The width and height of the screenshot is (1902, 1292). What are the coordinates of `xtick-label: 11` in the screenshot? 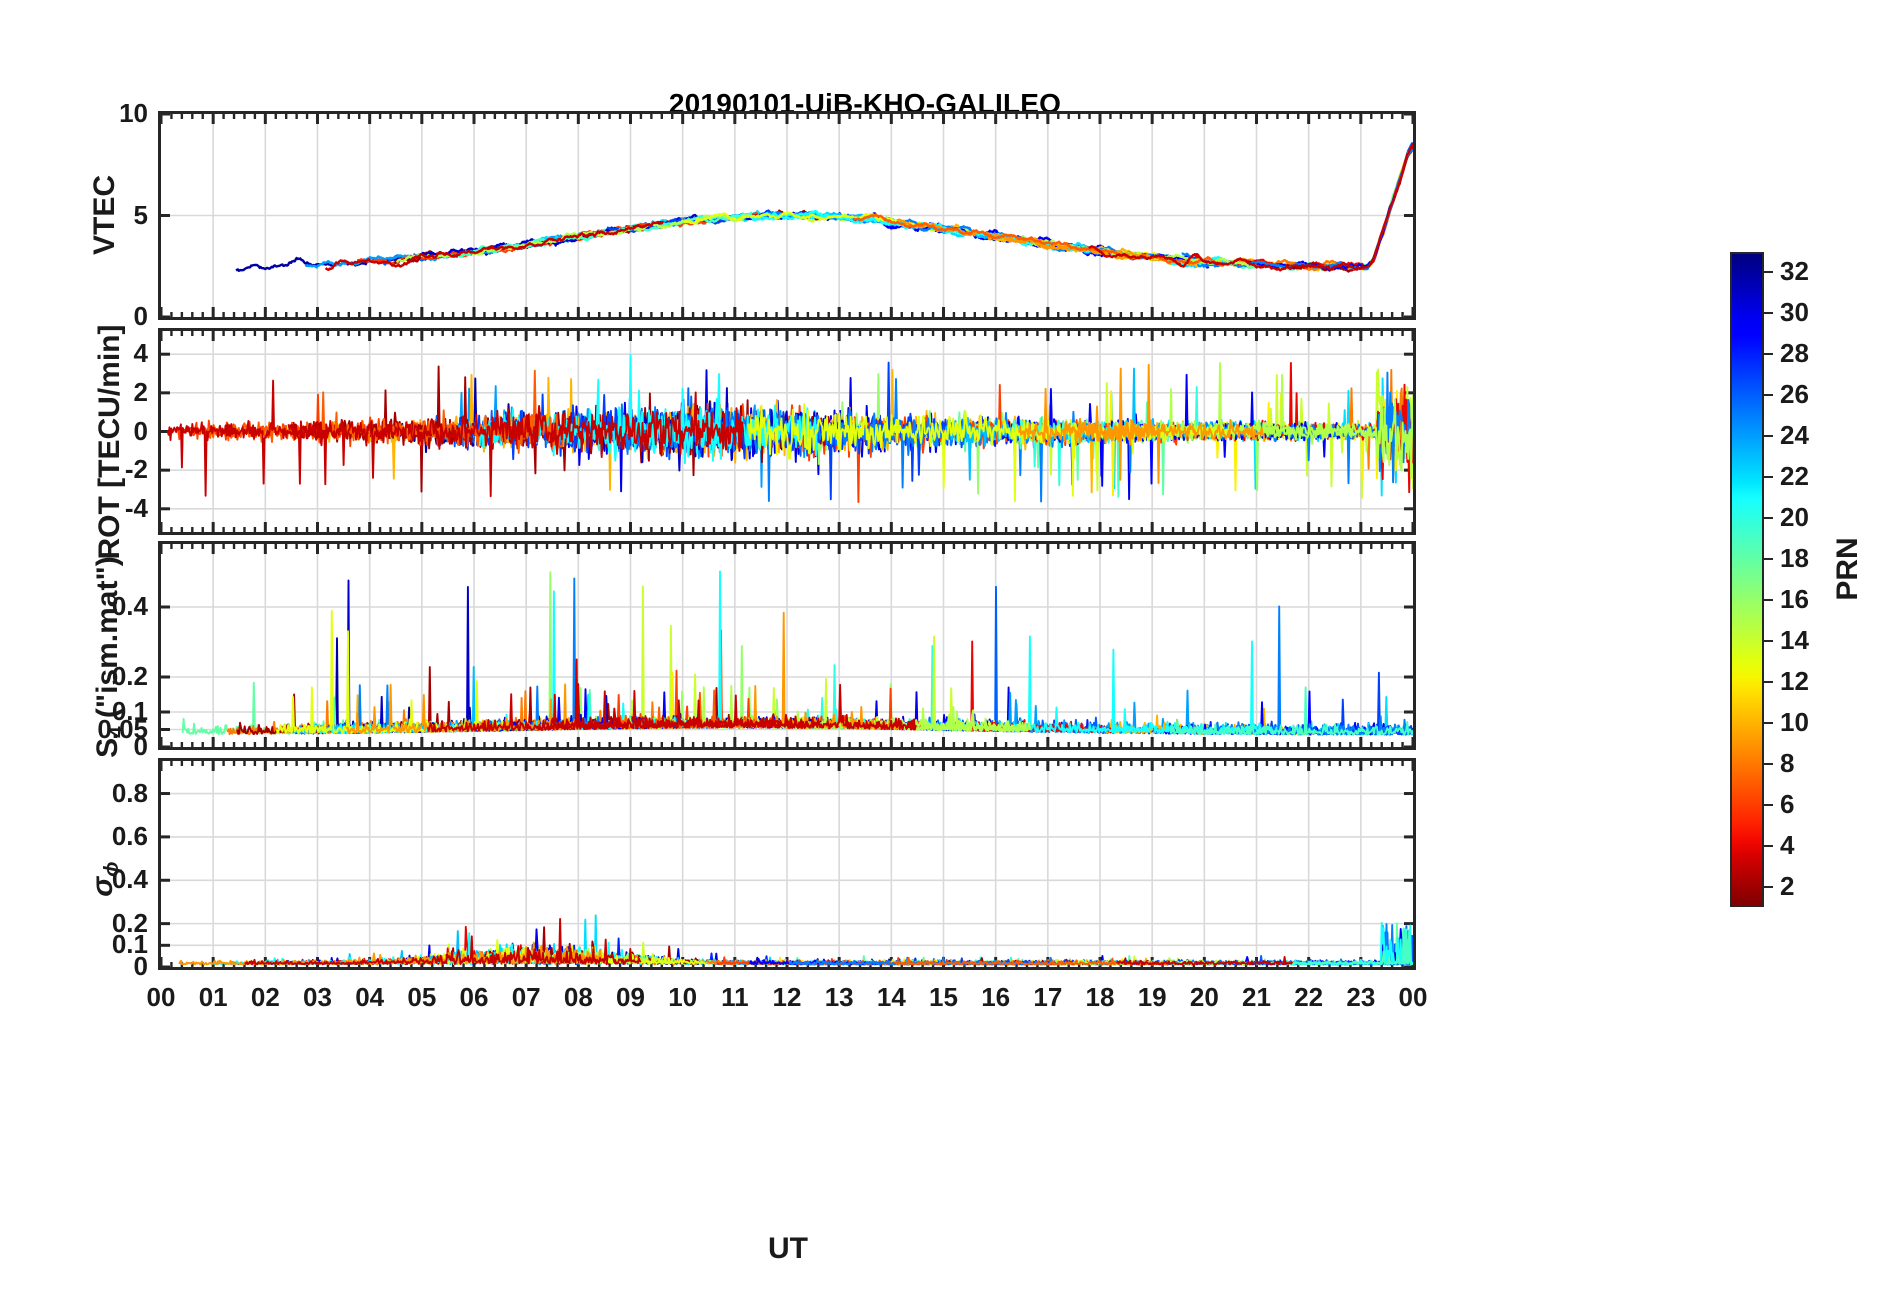 It's located at (735, 997).